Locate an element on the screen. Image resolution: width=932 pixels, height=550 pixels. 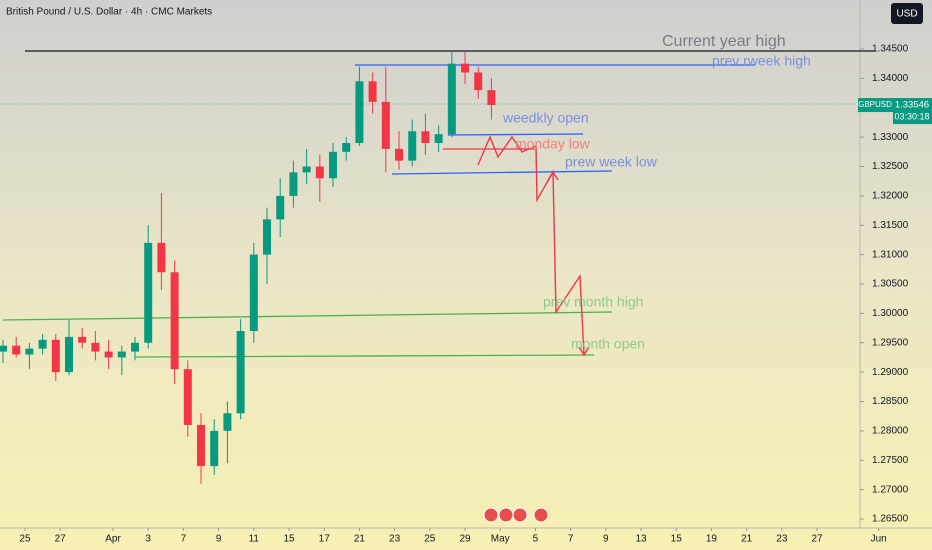
x-tick-label: May is located at coordinates (500, 539).